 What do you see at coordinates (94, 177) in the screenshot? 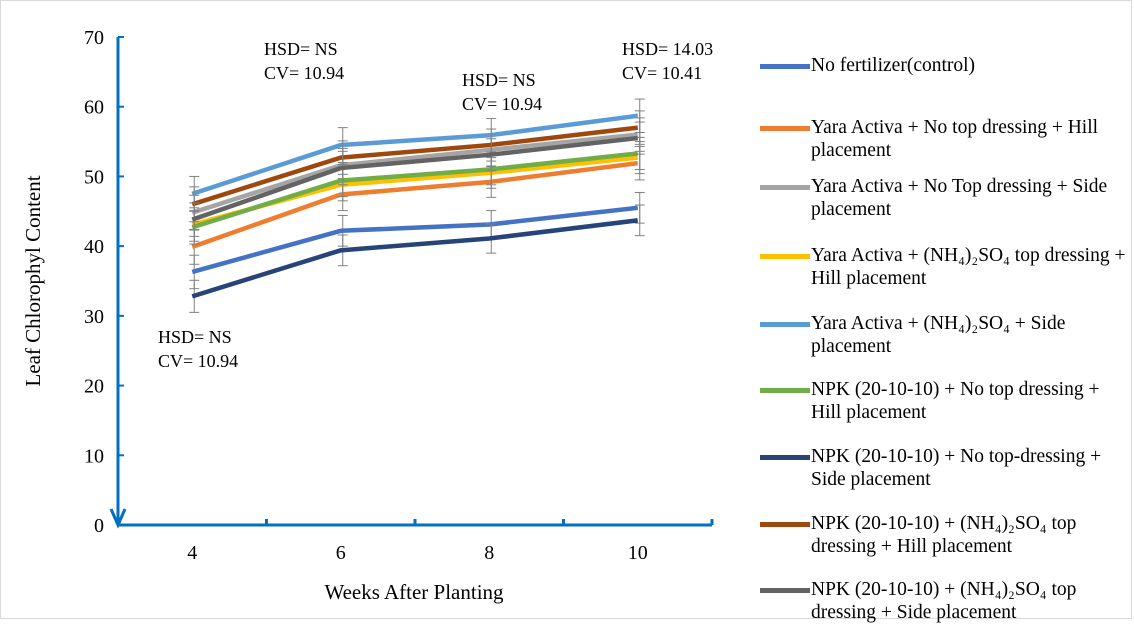
I see `y-tick-label: 50` at bounding box center [94, 177].